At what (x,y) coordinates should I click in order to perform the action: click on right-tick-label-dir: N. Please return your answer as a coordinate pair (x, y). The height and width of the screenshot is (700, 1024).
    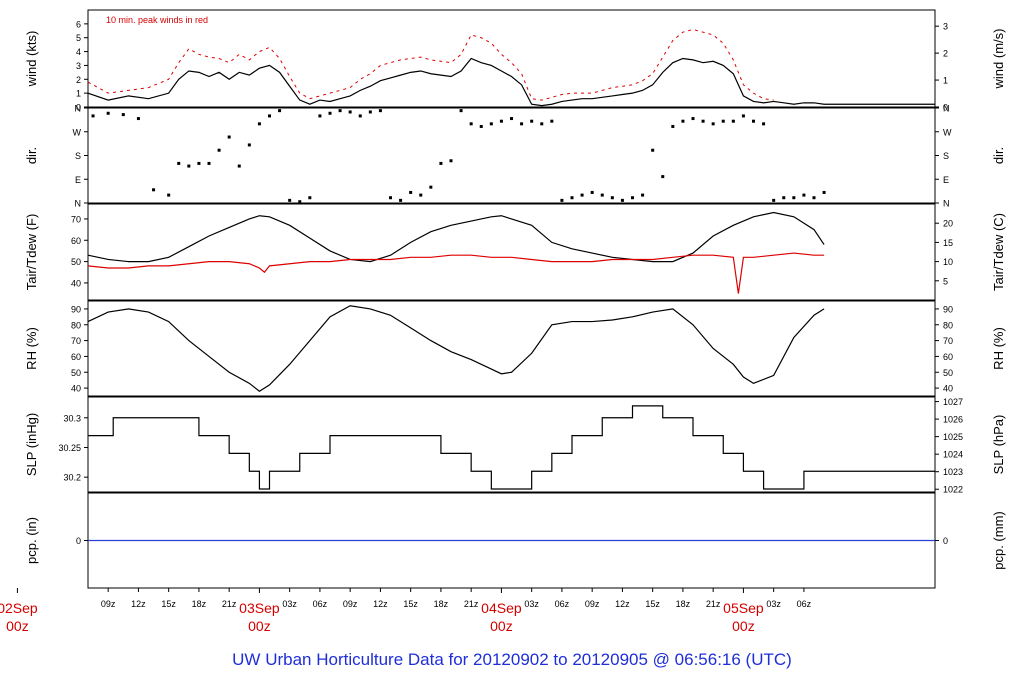
    Looking at the image, I should click on (946, 204).